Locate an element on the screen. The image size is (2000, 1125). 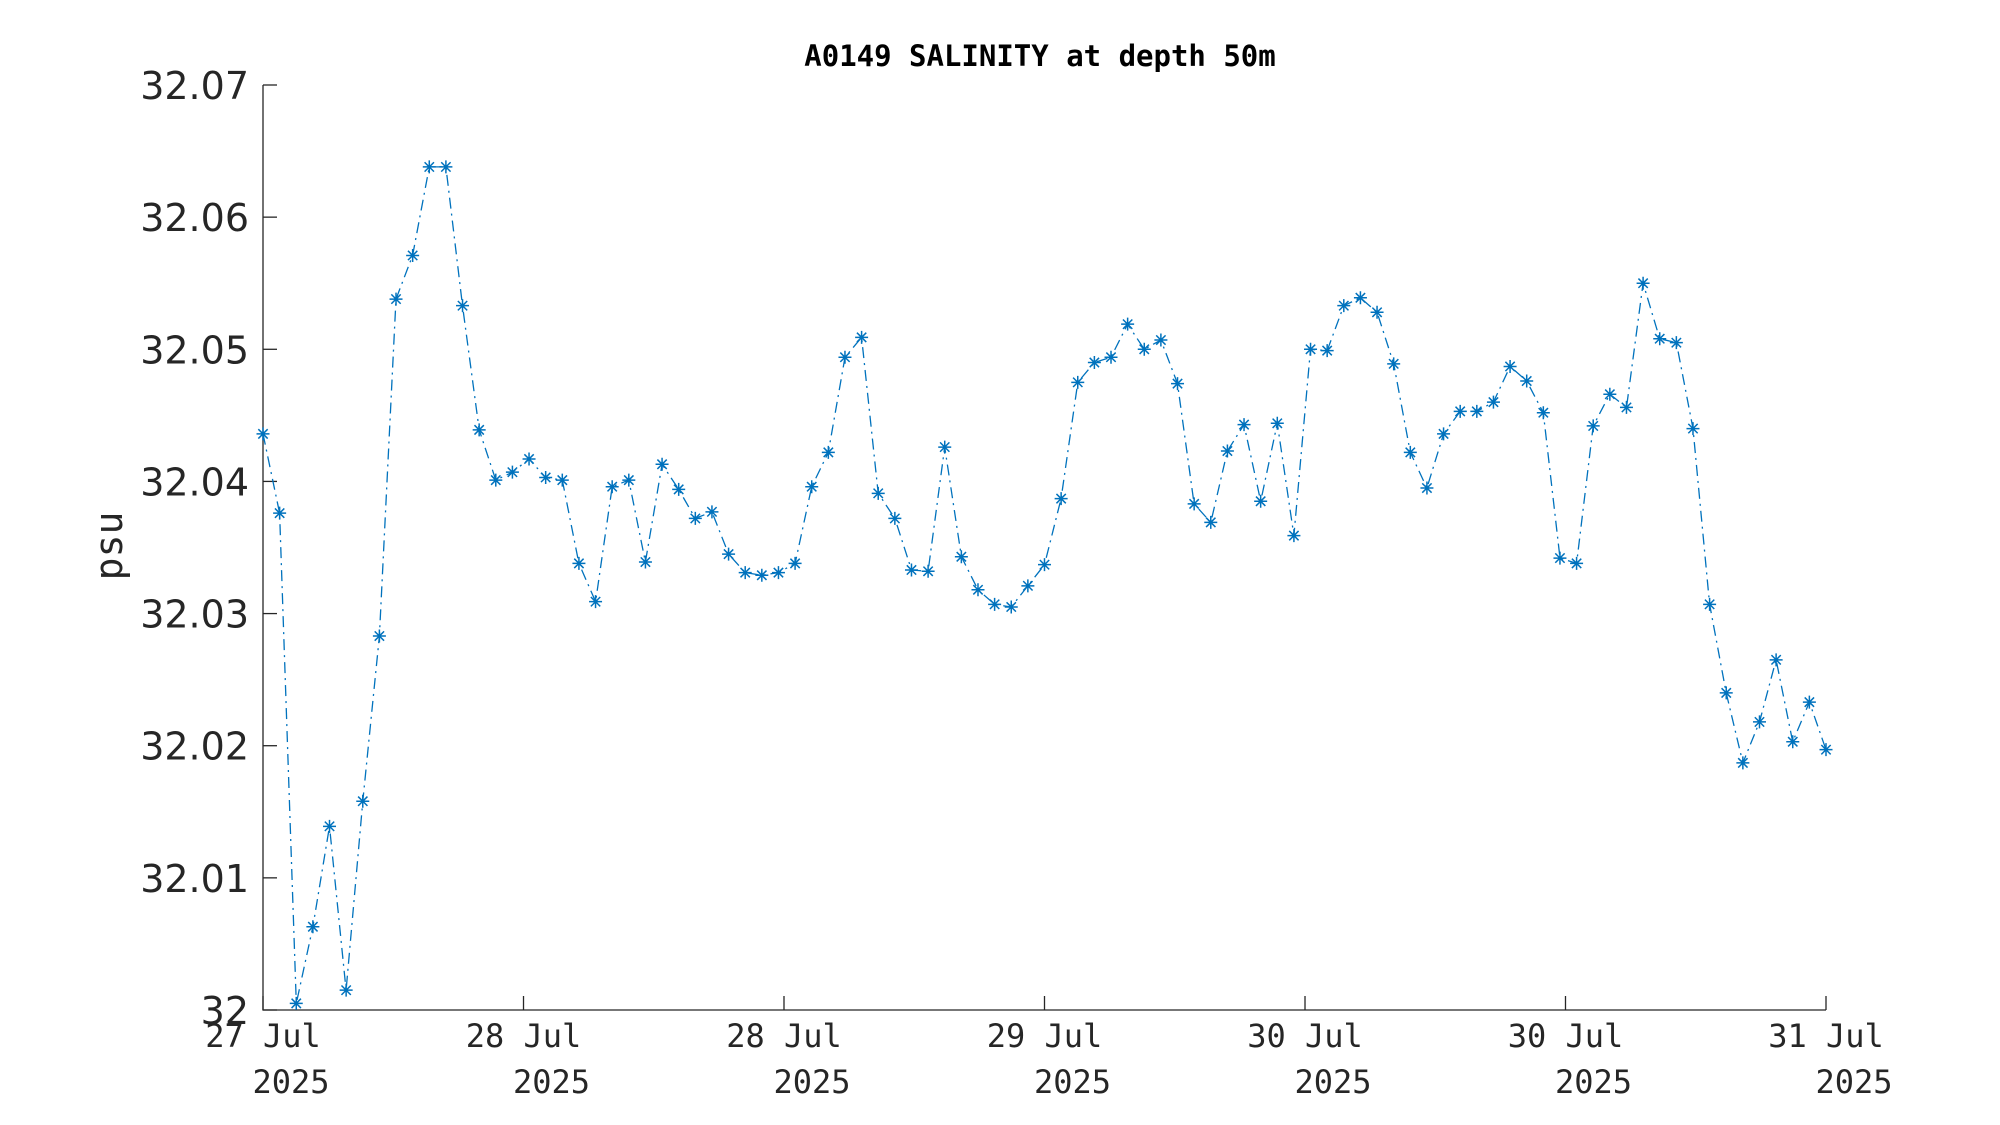
y-axis-label: psu is located at coordinates (109, 546).